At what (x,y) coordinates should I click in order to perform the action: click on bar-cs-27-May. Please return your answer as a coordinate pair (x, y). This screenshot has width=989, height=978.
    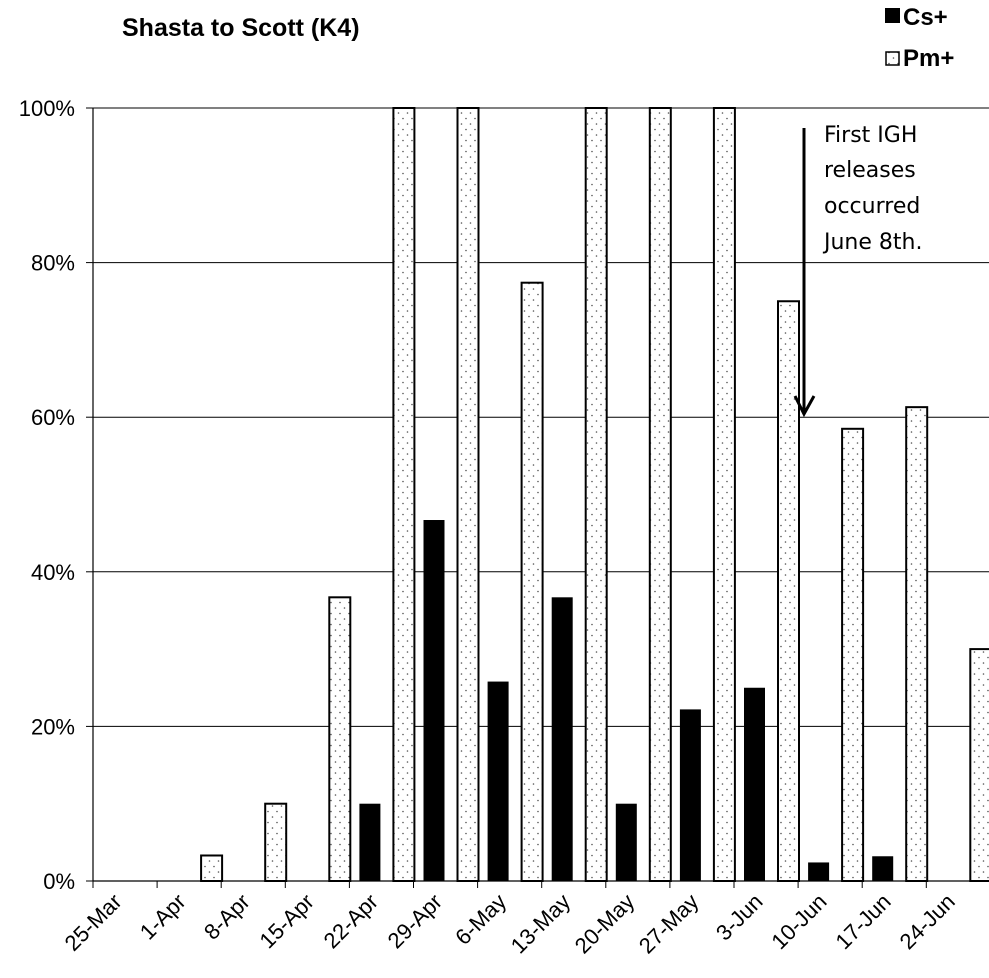
    Looking at the image, I should click on (690, 795).